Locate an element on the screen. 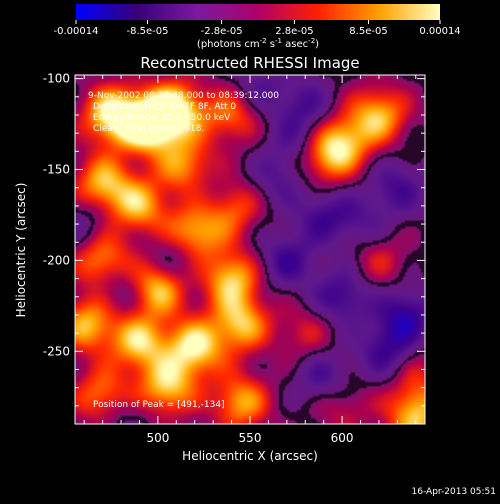 This screenshot has height=504, width=500. y-tick-label: -100 is located at coordinates (56, 79).